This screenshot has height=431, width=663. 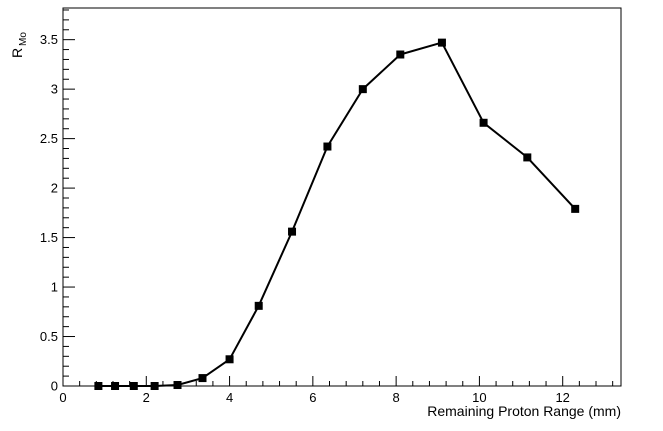 What do you see at coordinates (396, 397) in the screenshot?
I see `x-tick-label: 8` at bounding box center [396, 397].